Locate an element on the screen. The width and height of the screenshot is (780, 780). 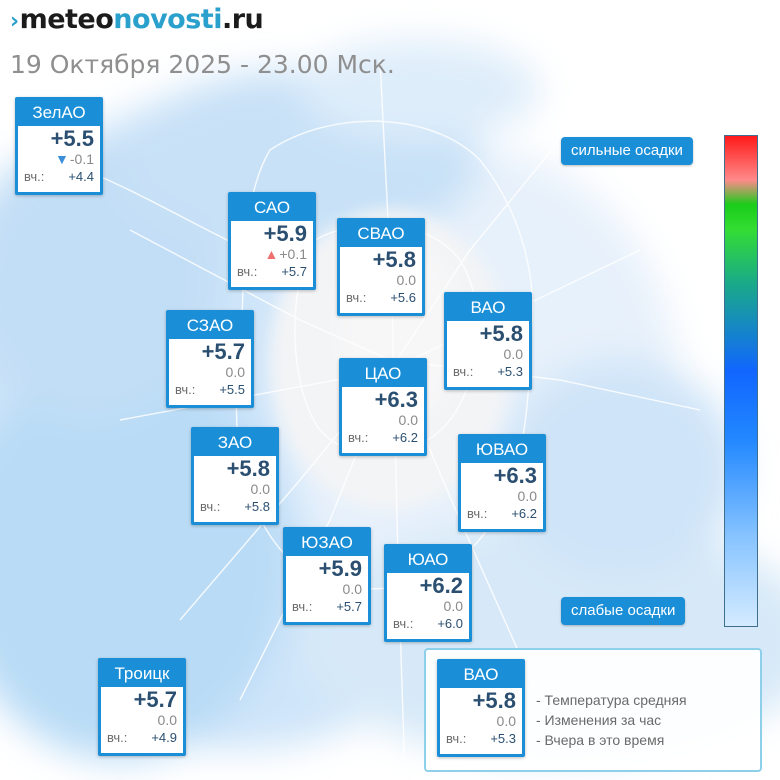
district-name: ЮЗАО is located at coordinates (327, 543).